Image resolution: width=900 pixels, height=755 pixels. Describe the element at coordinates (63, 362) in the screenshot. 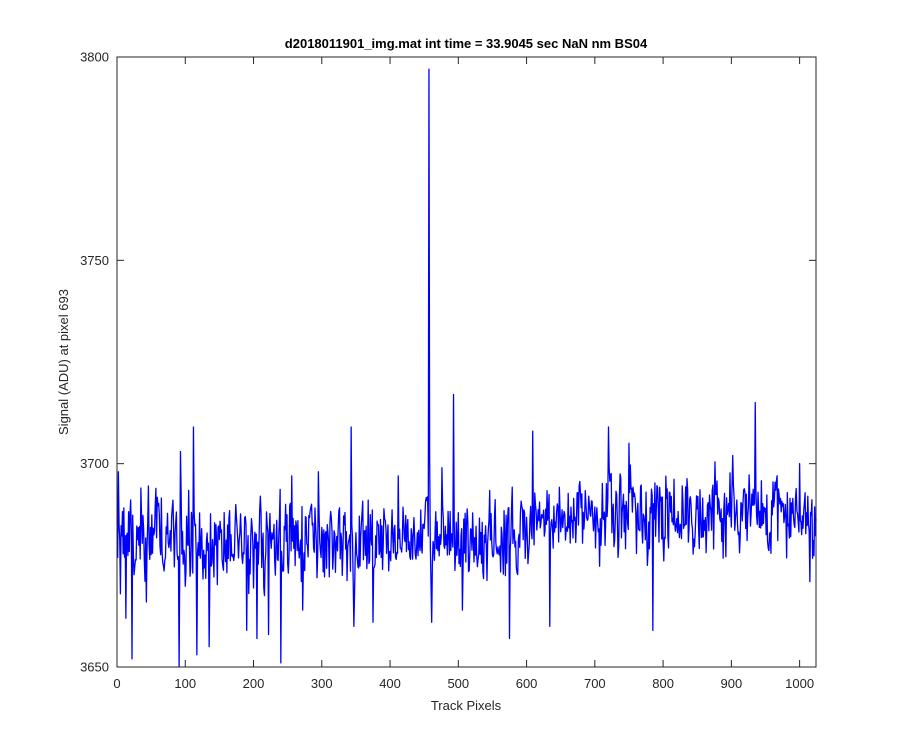

I see `y-axis-label: Signal (ADU) at pixel 693` at that location.